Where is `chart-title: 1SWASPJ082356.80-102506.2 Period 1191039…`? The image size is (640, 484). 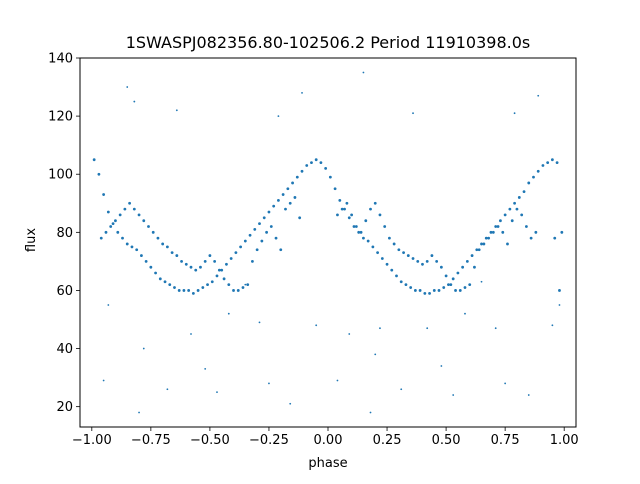 chart-title: 1SWASPJ082356.80-102506.2 Period 1191039… is located at coordinates (328, 42).